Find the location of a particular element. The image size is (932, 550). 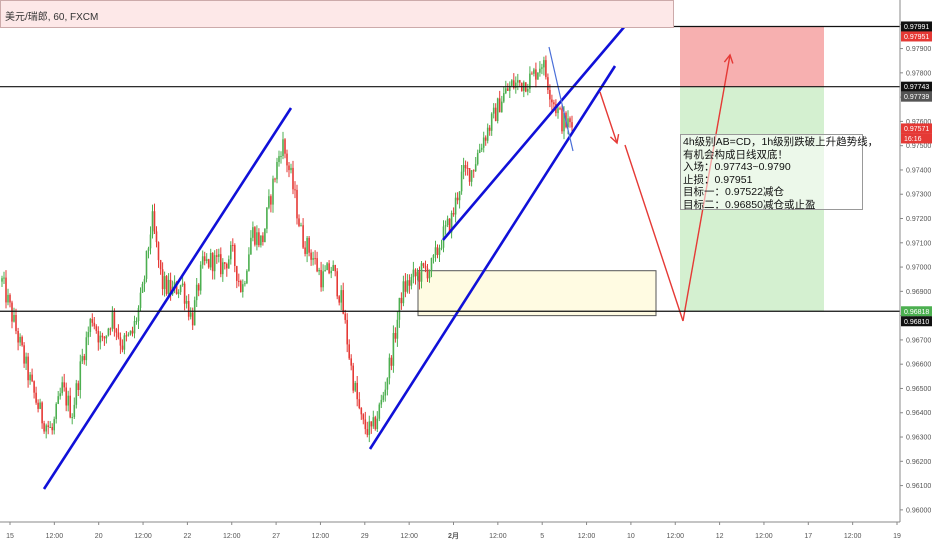

note-line-5: 目标一：0.97522减仓 is located at coordinates (733, 192).